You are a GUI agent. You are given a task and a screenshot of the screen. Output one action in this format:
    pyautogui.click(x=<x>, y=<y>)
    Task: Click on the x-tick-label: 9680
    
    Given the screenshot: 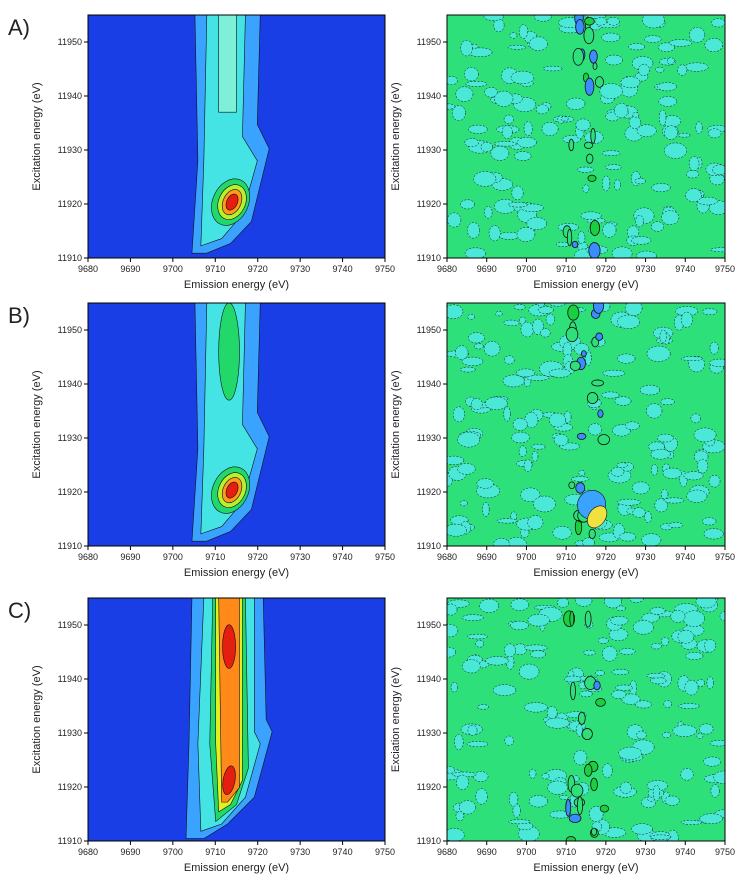 What is the action you would take?
    pyautogui.click(x=88, y=557)
    